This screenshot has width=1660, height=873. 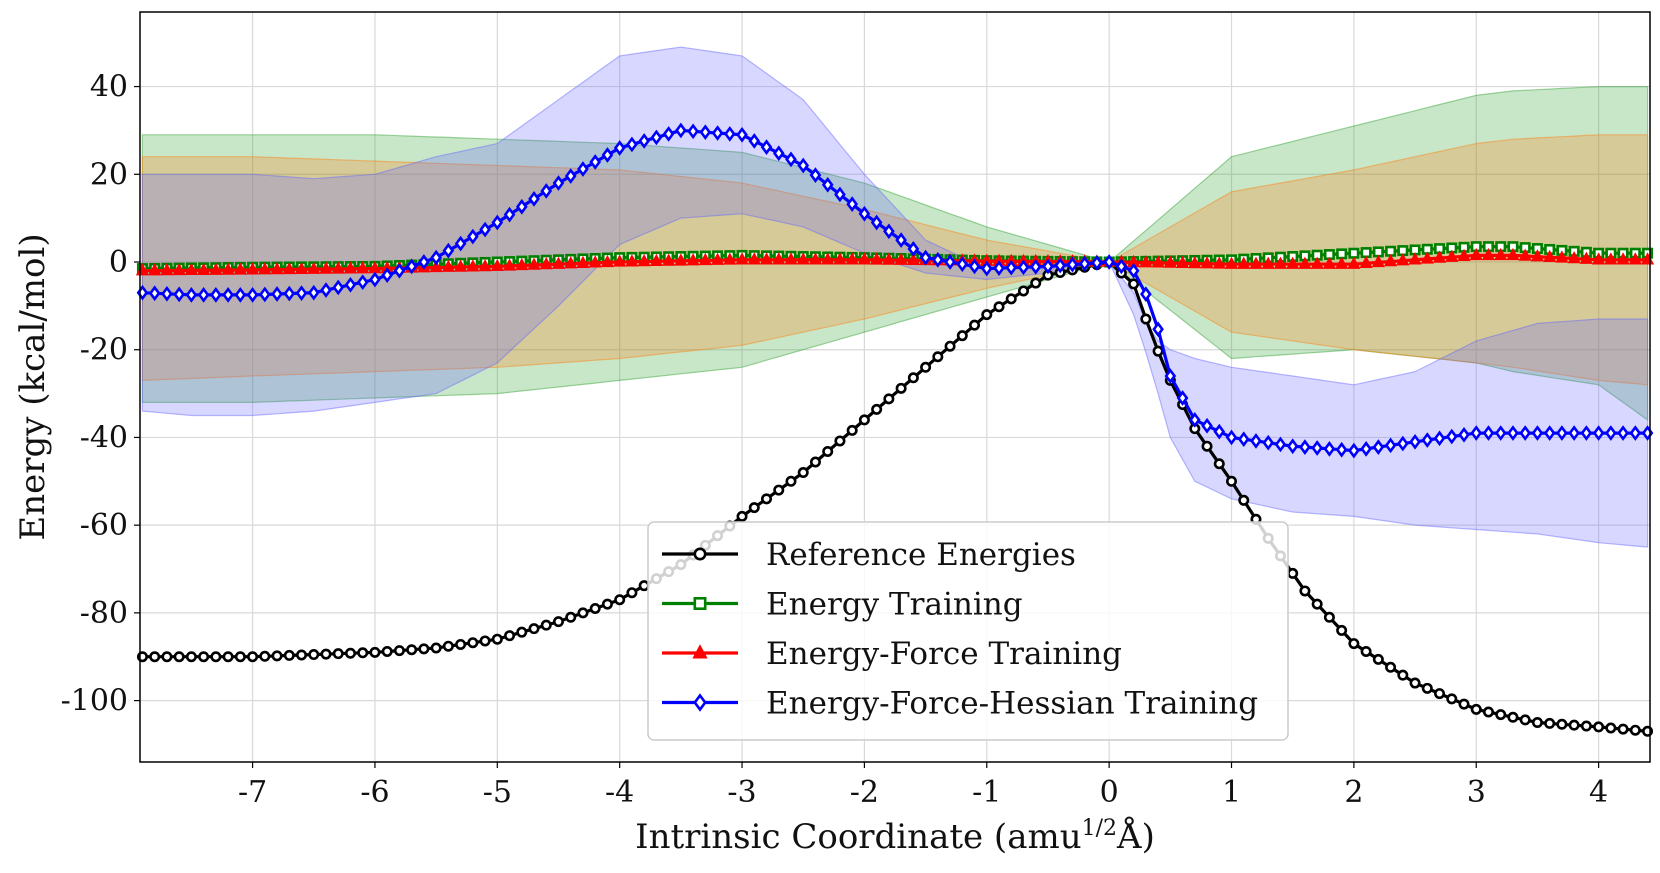 I want to click on legend-label: Energy Training, so click(x=894, y=605).